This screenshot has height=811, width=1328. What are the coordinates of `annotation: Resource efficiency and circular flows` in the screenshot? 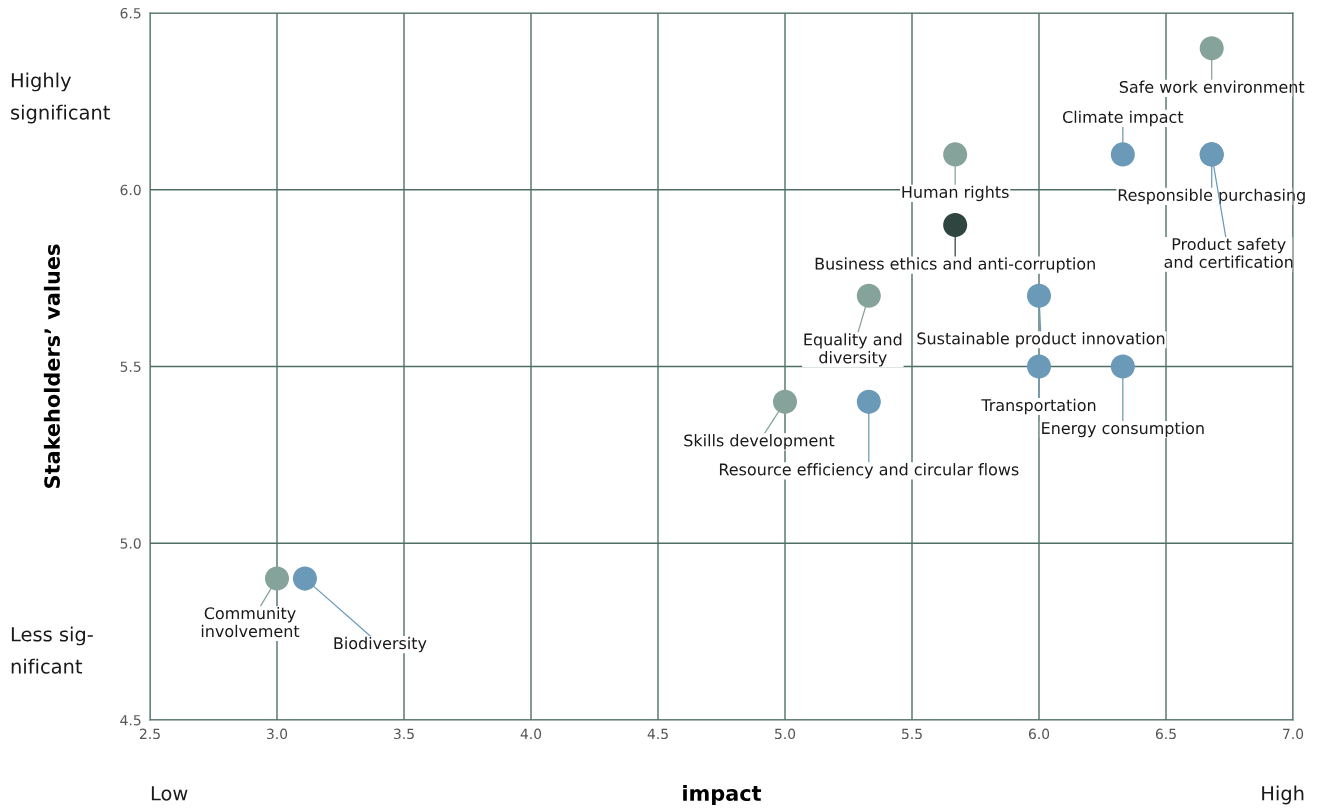 It's located at (869, 471).